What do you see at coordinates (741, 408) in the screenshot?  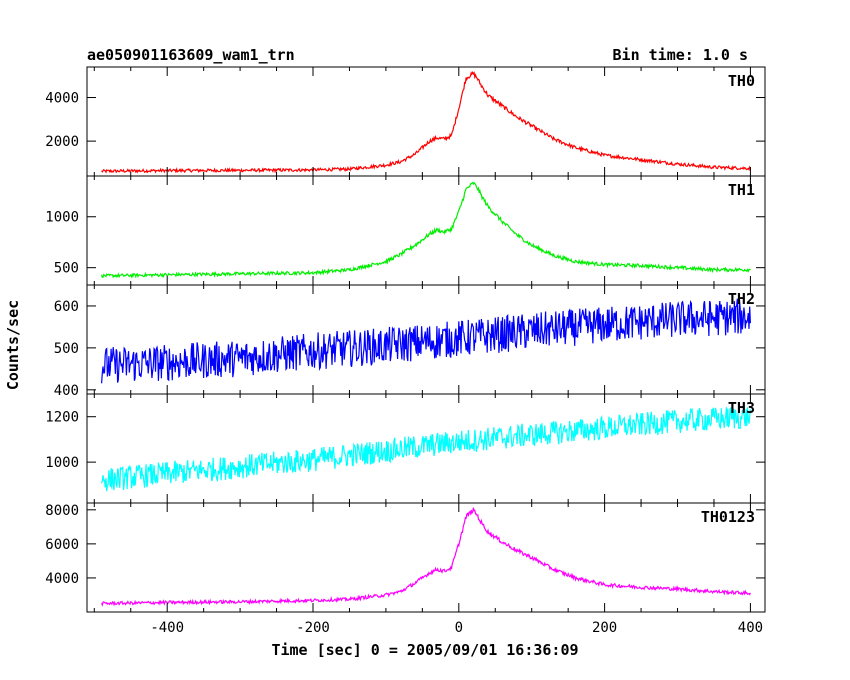 I see `panel-label-th3: TH3` at bounding box center [741, 408].